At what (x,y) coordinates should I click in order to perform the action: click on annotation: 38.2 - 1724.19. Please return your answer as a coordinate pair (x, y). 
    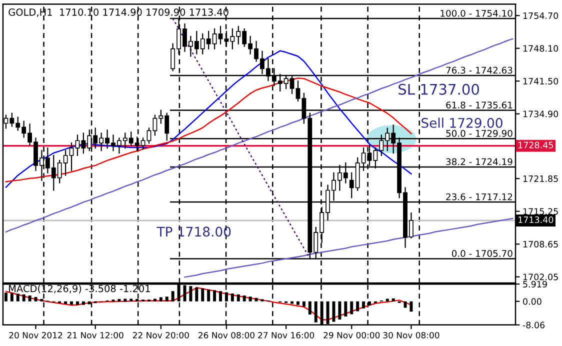
    Looking at the image, I should click on (479, 162).